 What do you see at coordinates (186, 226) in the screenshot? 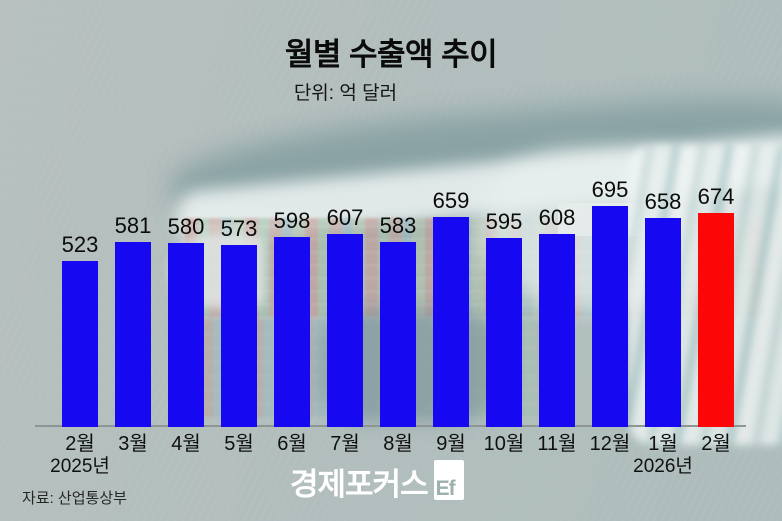
I see `bar-value-label: 580` at bounding box center [186, 226].